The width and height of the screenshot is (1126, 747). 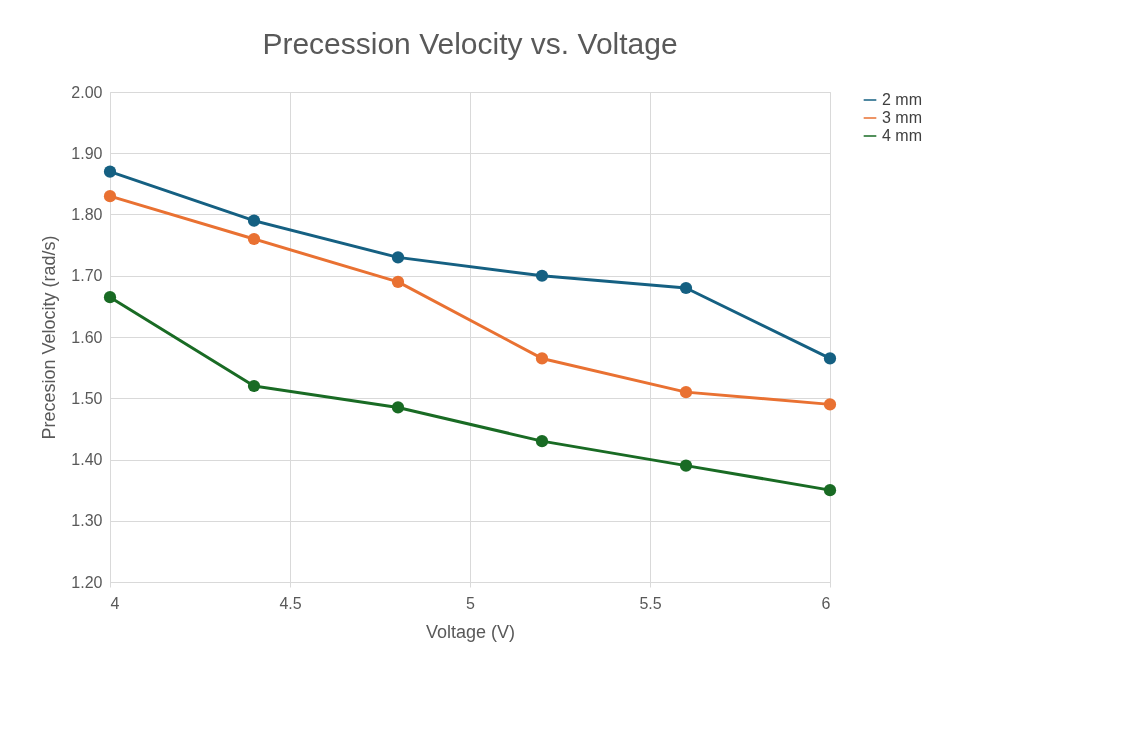 I want to click on x-tick-label: 5, so click(x=471, y=603).